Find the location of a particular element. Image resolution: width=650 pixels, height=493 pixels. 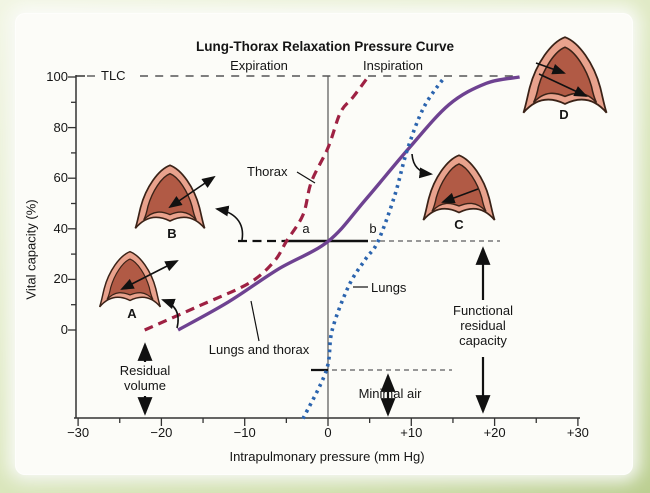

x-tick-label: −30 is located at coordinates (78, 432).